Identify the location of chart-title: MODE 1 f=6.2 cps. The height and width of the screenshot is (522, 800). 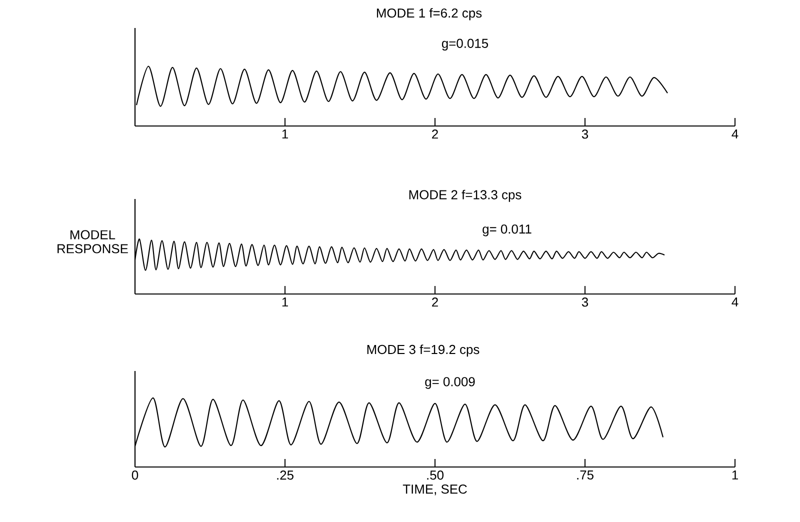
(429, 14).